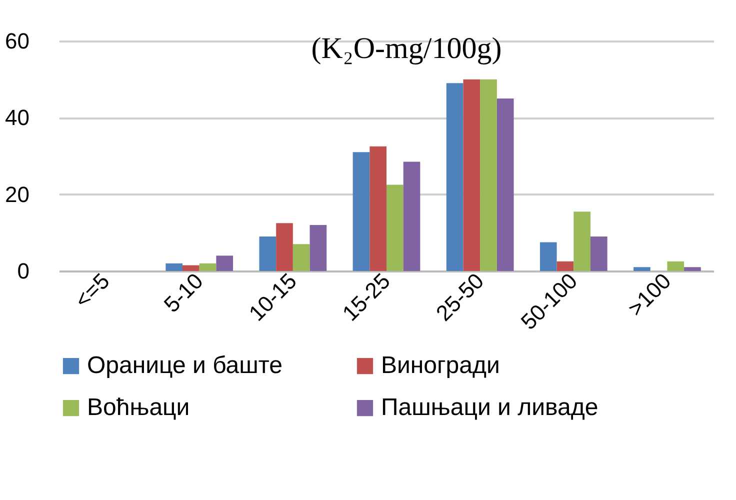  Describe the element at coordinates (489, 407) in the screenshot. I see `legend-label: Пашњаци и ливаде` at that location.